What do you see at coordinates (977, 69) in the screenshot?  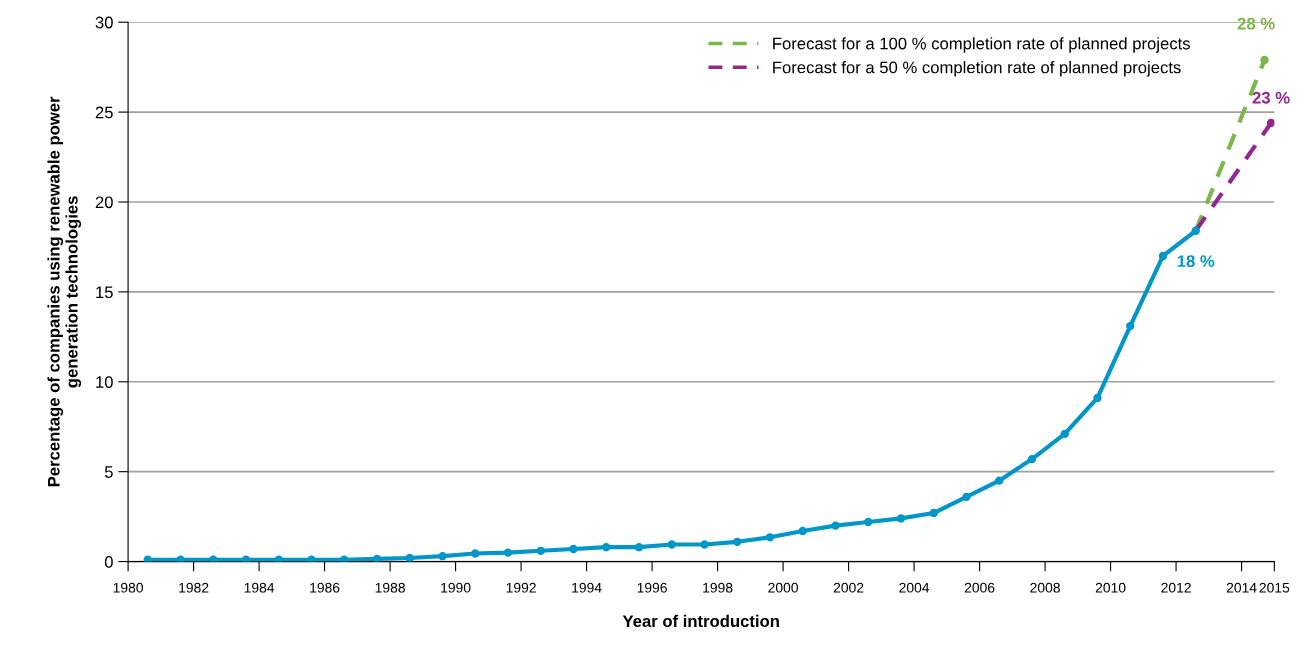 I see `legend-label: Forecast for a 50 % completion rate of planned projects` at bounding box center [977, 69].